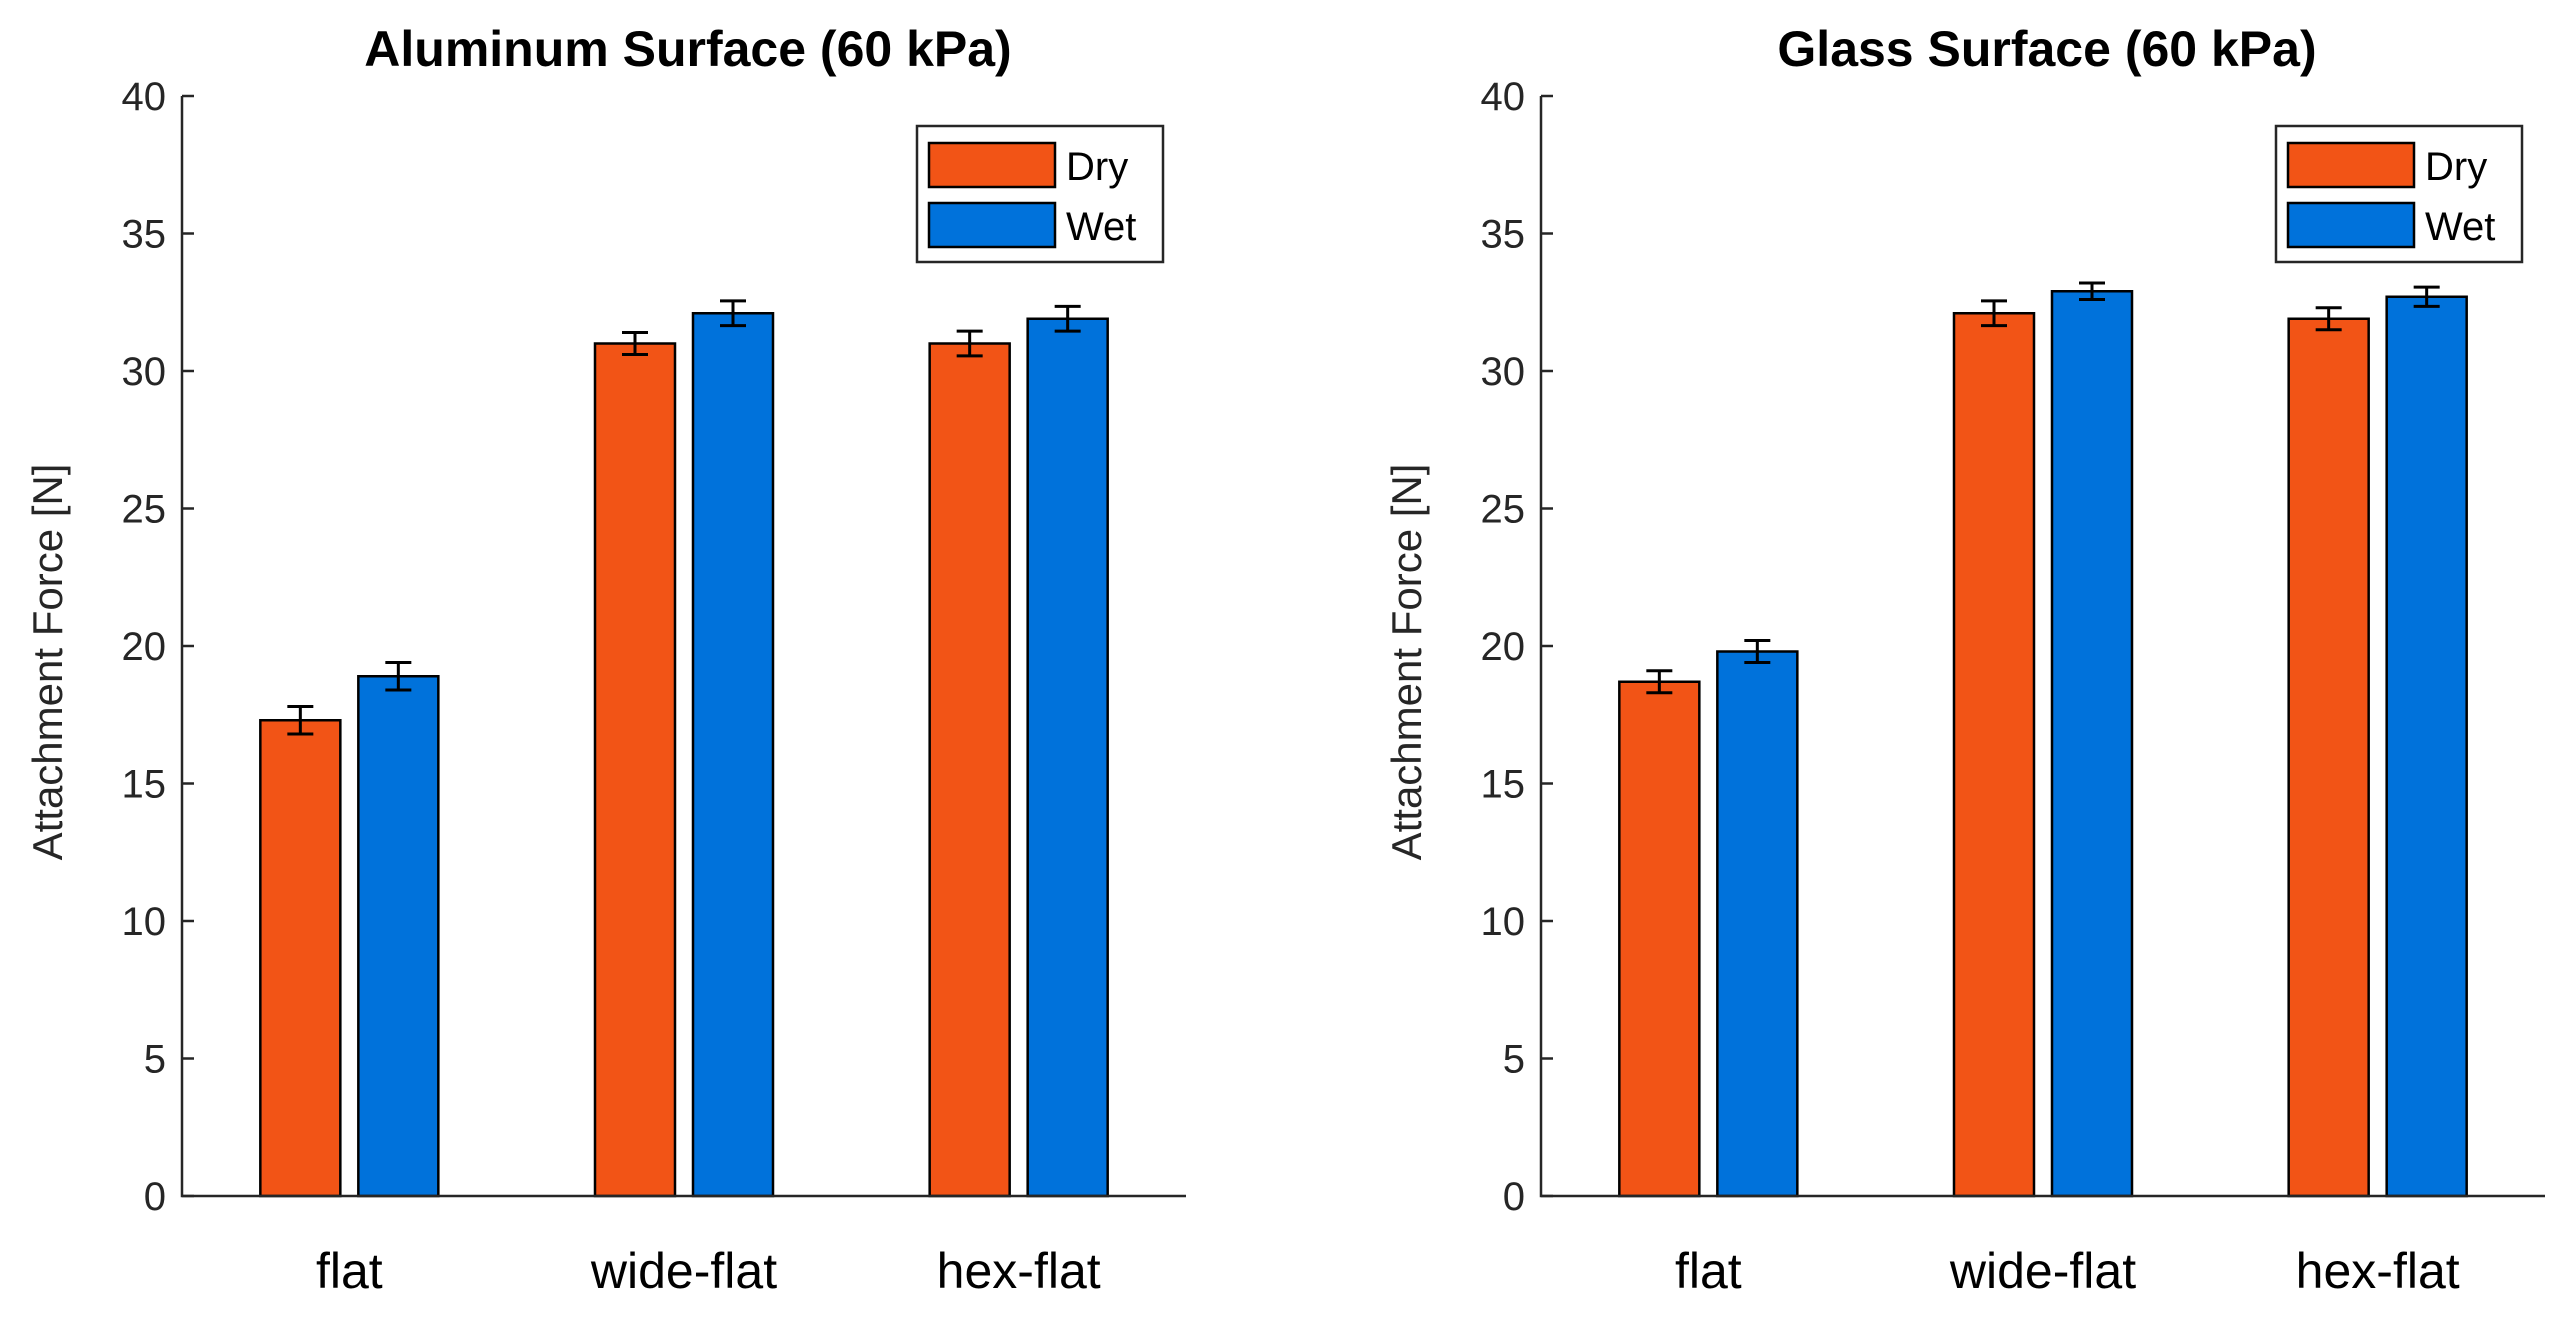  I want to click on chart-title: Glass Surface (60 kPa), so click(2046, 49).